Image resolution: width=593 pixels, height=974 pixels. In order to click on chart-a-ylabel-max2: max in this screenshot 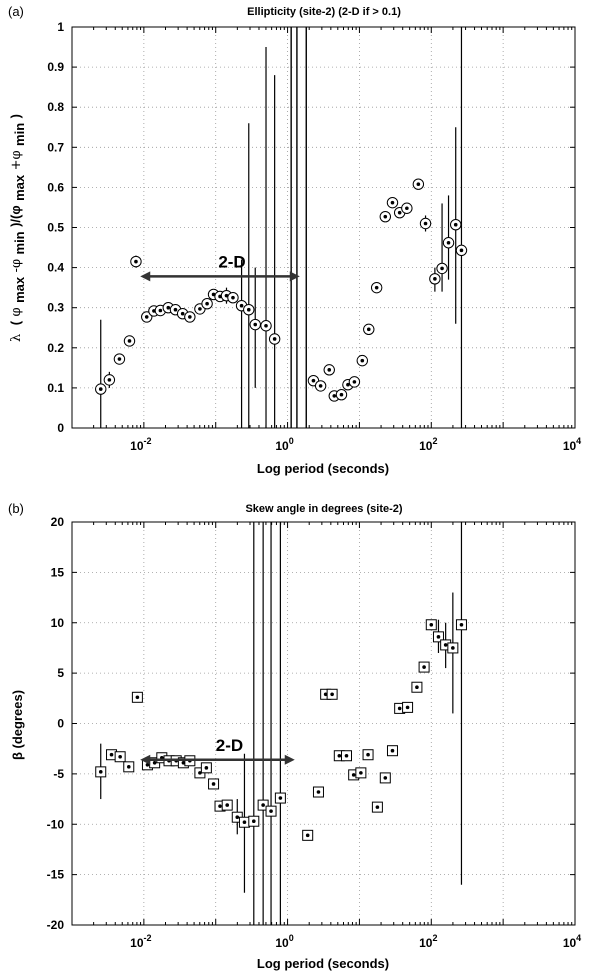, I will do `click(19, 187)`.